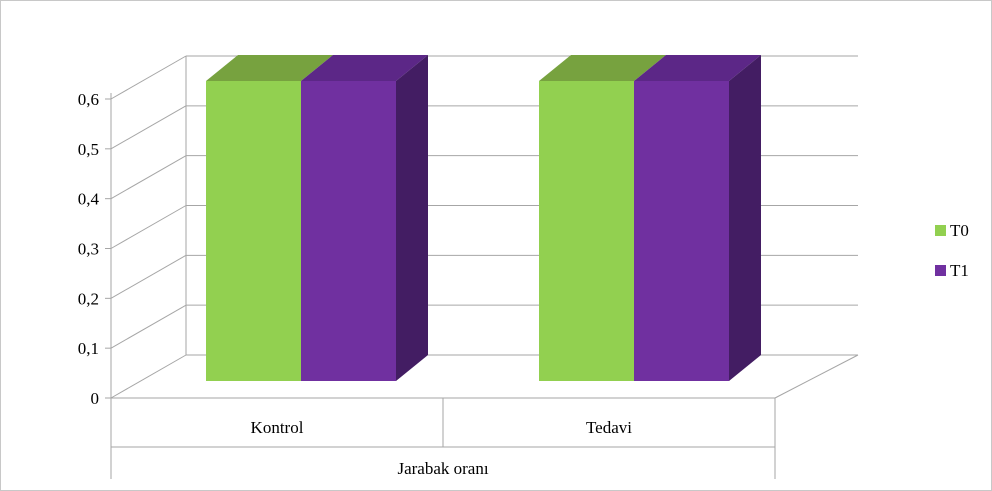  Describe the element at coordinates (442, 427) in the screenshot. I see `x-axis-categories: Kontrol Tedavi` at that location.